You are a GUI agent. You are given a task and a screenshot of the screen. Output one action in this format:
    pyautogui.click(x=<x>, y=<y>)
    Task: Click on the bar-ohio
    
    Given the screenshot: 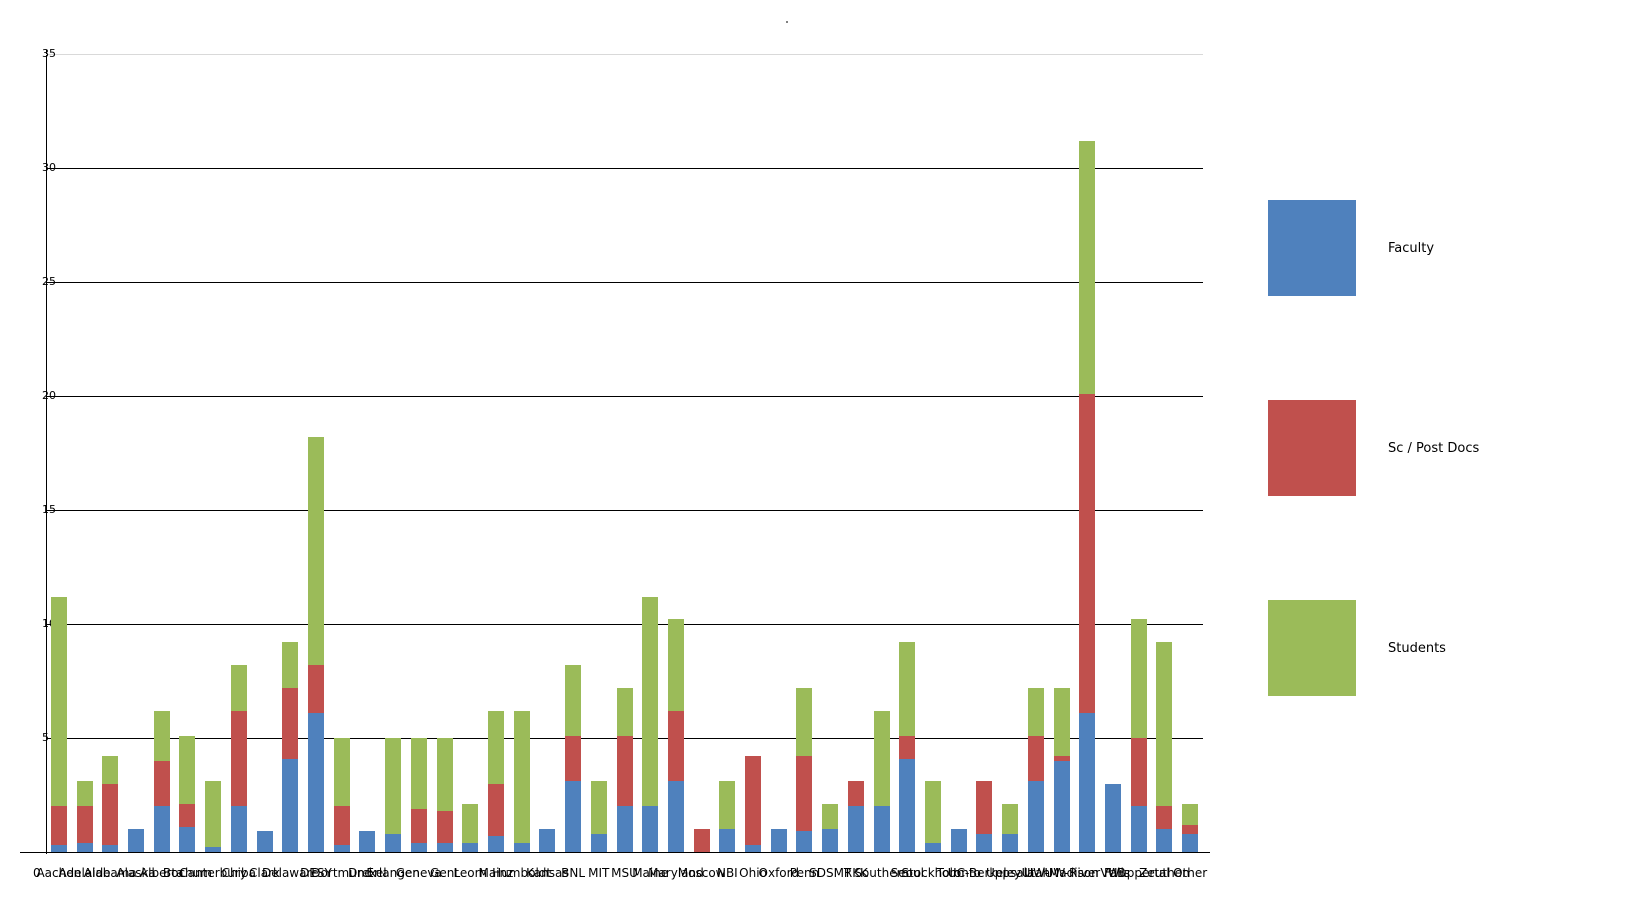 What is the action you would take?
    pyautogui.click(x=753, y=804)
    